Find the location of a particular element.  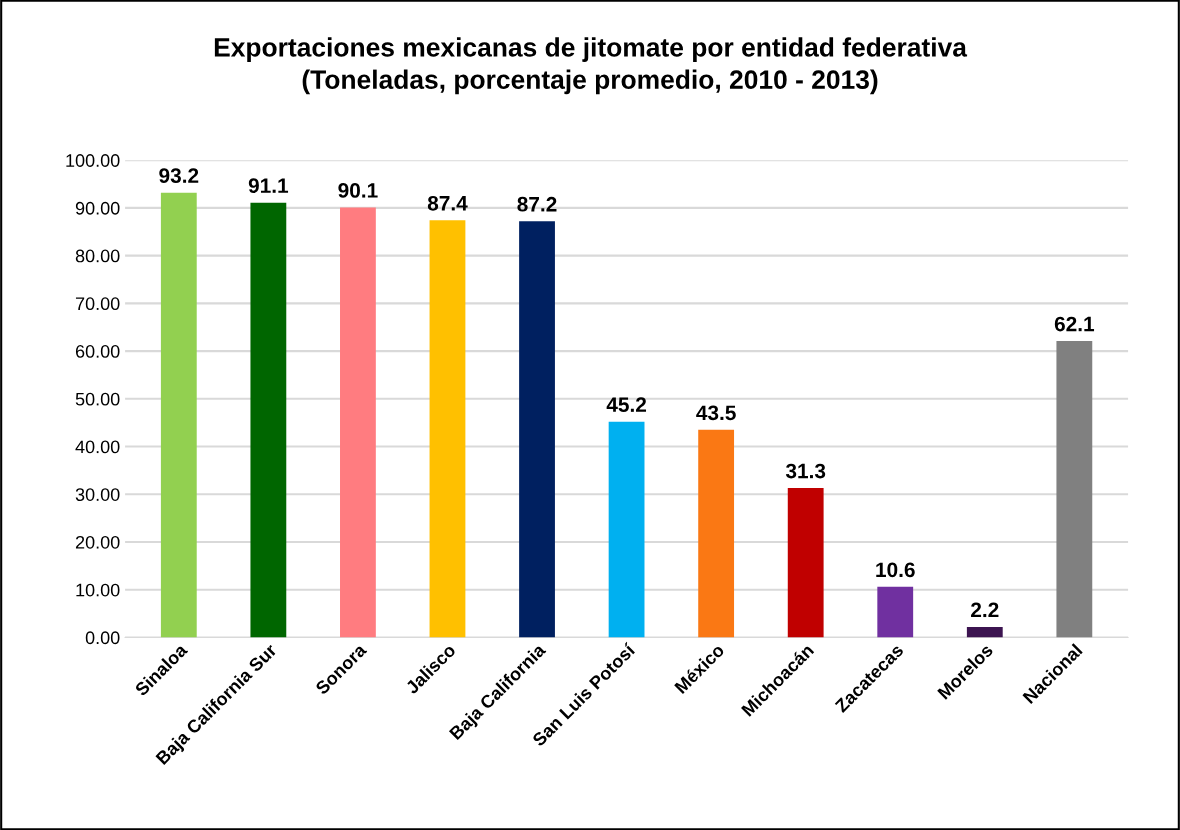

data-label: 31.3 is located at coordinates (805, 471).